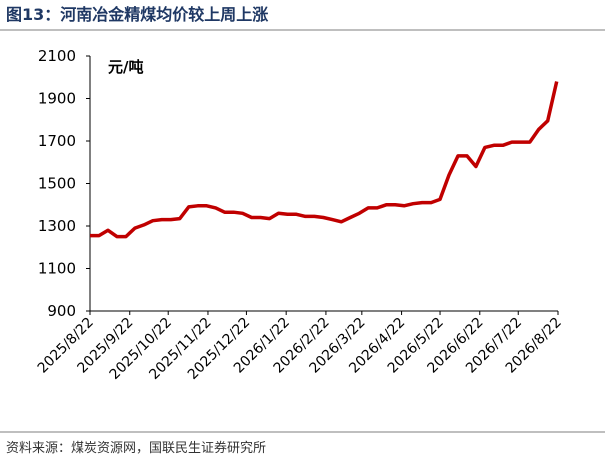  I want to click on chart-title: 图13：河南冶金精煤均价较上周上涨, so click(137, 14).